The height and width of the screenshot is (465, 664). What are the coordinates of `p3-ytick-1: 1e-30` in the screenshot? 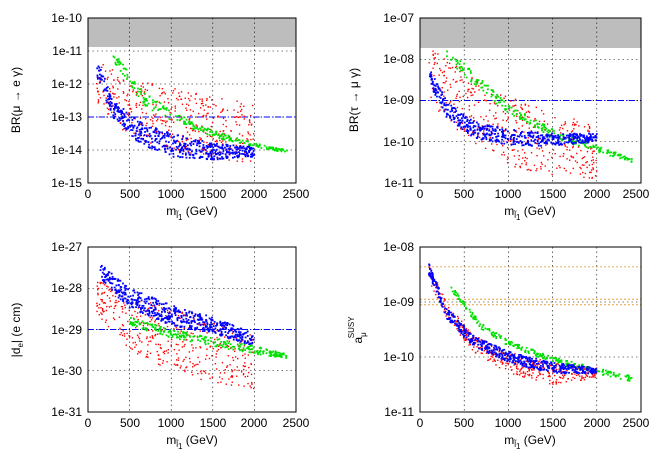 It's located at (66, 371).